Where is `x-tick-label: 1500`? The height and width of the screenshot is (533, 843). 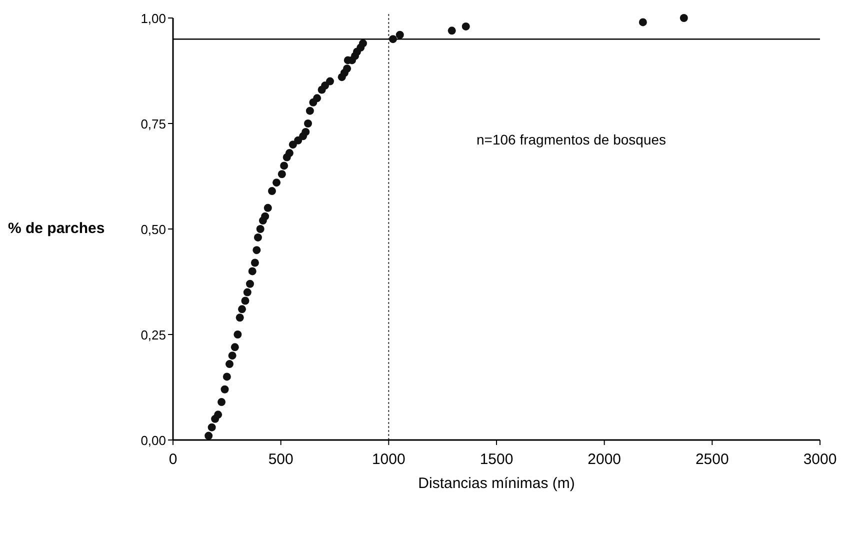
x-tick-label: 1500 is located at coordinates (497, 459).